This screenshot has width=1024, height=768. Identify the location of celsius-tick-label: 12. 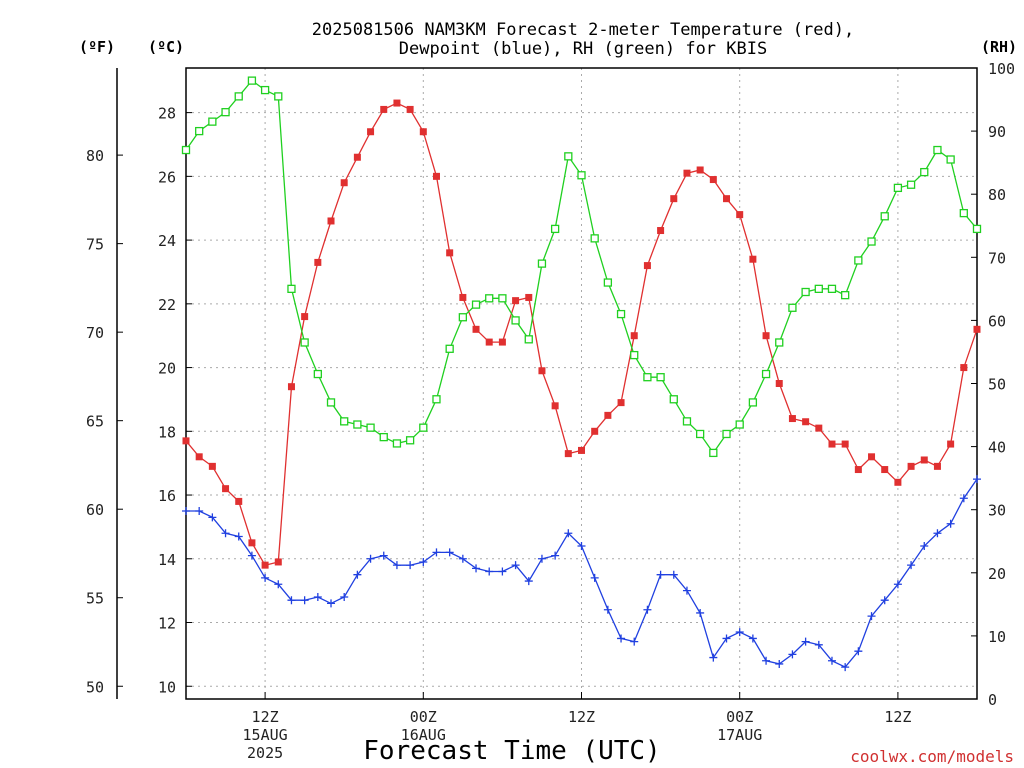
(167, 624).